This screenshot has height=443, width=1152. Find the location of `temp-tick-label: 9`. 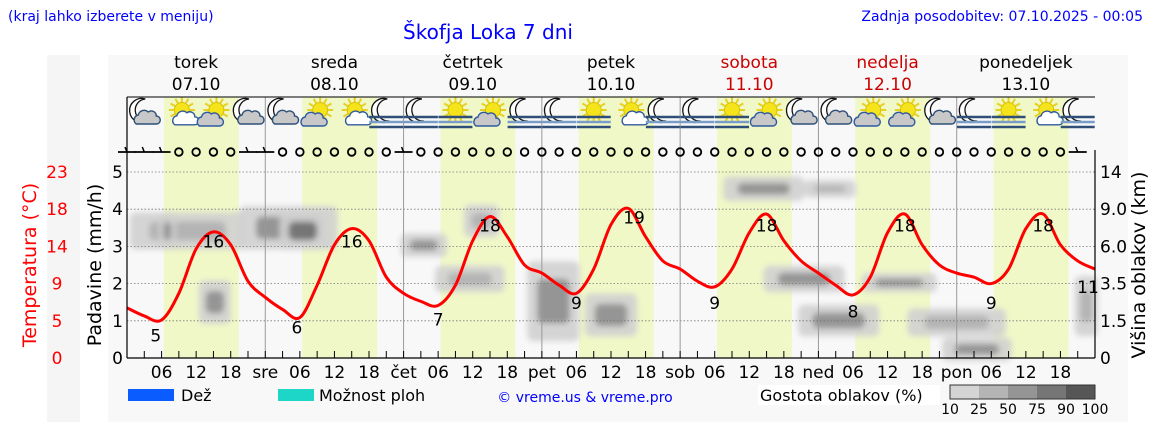

temp-tick-label: 9 is located at coordinates (57, 285).